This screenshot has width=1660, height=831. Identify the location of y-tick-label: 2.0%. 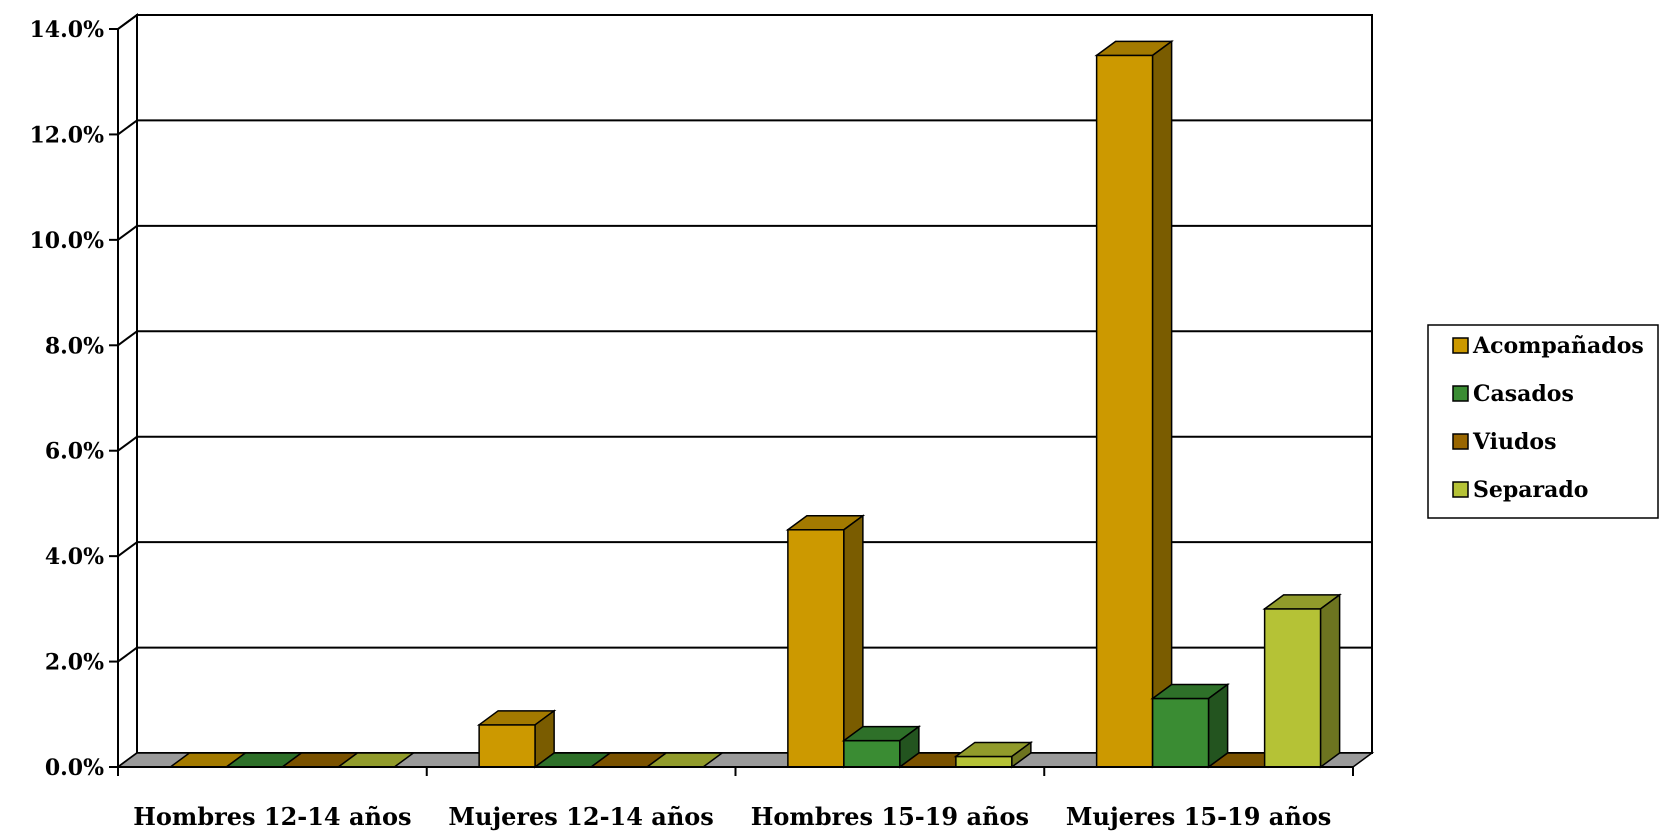
(74, 663).